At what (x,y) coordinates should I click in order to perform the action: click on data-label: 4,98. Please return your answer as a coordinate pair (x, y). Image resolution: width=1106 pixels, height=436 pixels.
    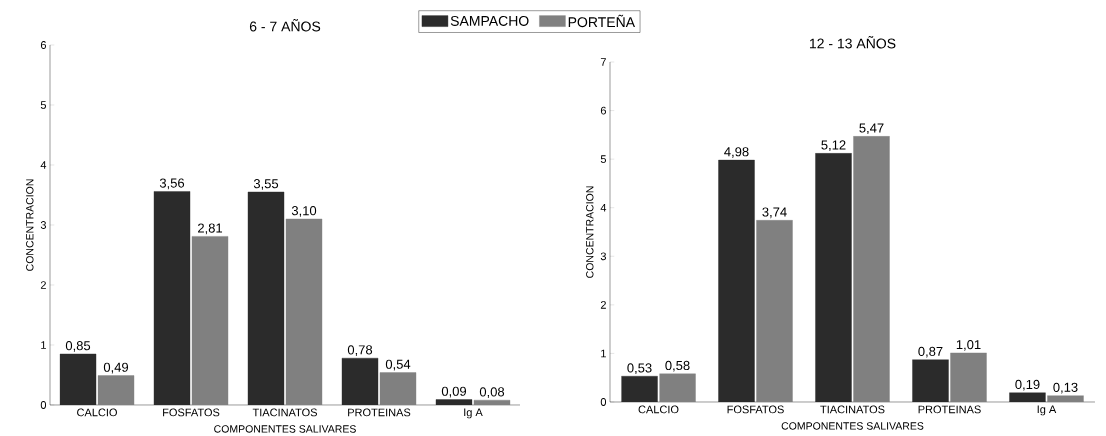
    Looking at the image, I should click on (736, 152).